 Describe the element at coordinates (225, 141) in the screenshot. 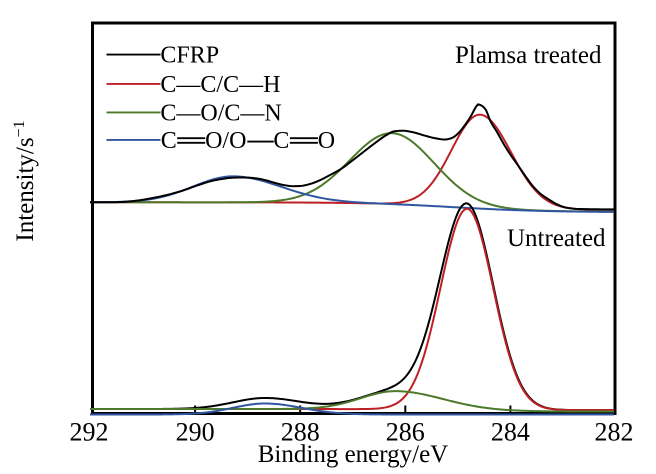

I see `svg-text: O/O` at that location.